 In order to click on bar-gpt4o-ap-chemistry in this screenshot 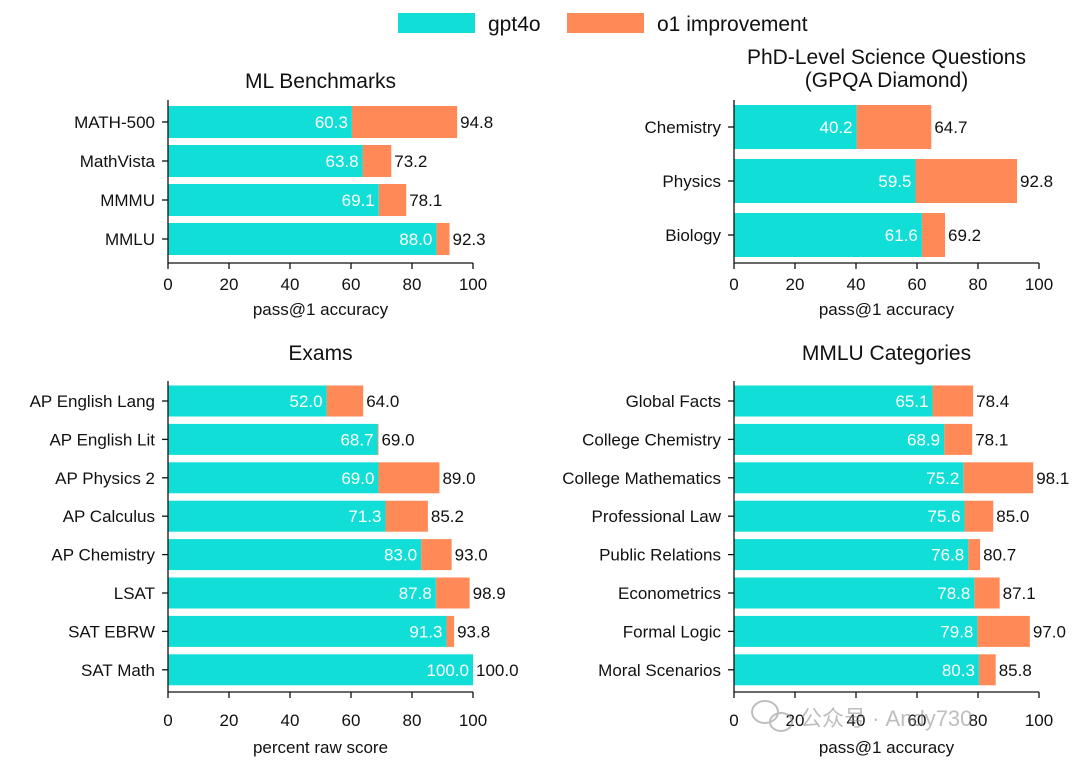, I will do `click(295, 555)`.